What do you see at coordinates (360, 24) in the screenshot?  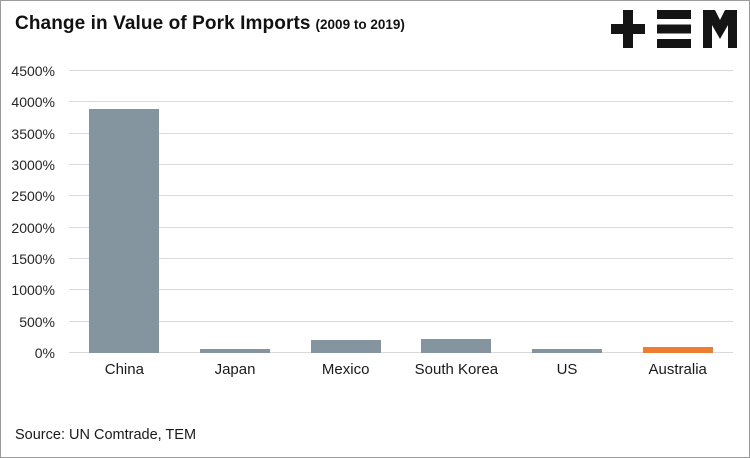 I see `chart-subtitle: (2009 to 2019)` at bounding box center [360, 24].